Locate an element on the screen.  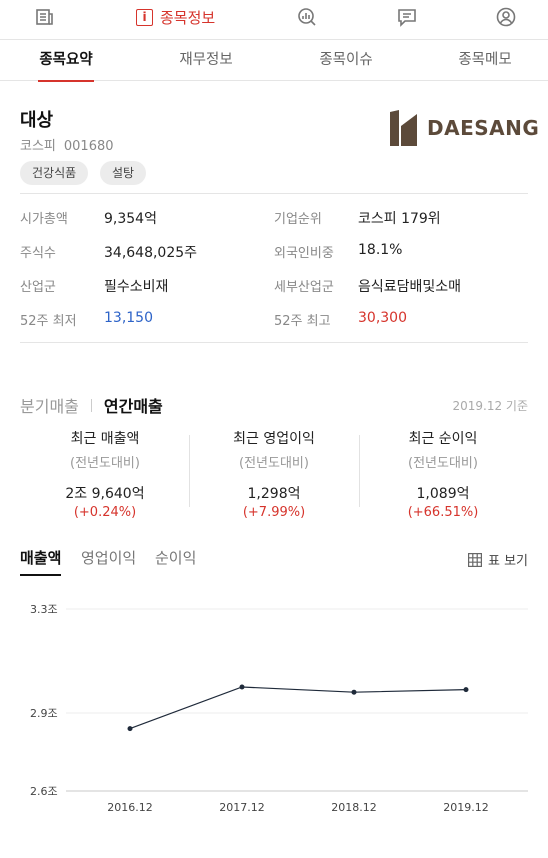
summary-operating-profit: 최근 영업이익 (전년도대비) 1,298억 (+7.99%) is located at coordinates (274, 474).